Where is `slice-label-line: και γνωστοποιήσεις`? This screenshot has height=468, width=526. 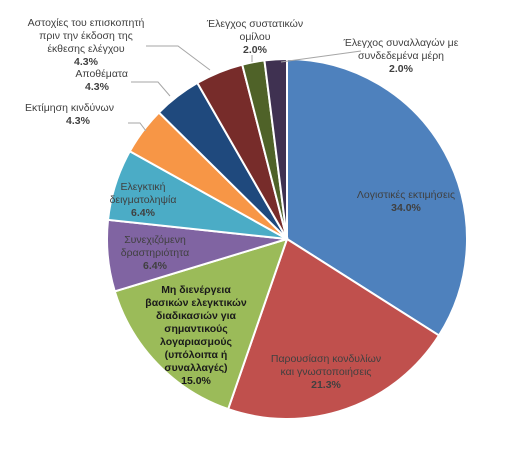 slice-label-line: και γνωστοποιήσεις is located at coordinates (326, 372).